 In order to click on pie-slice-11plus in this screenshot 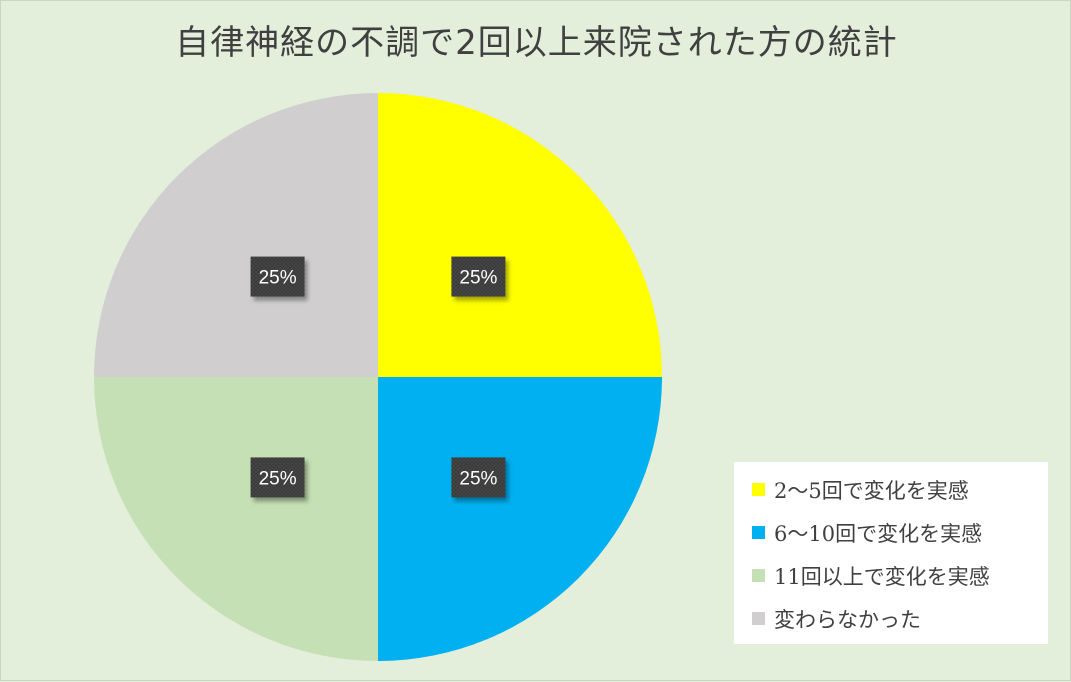, I will do `click(236, 519)`.